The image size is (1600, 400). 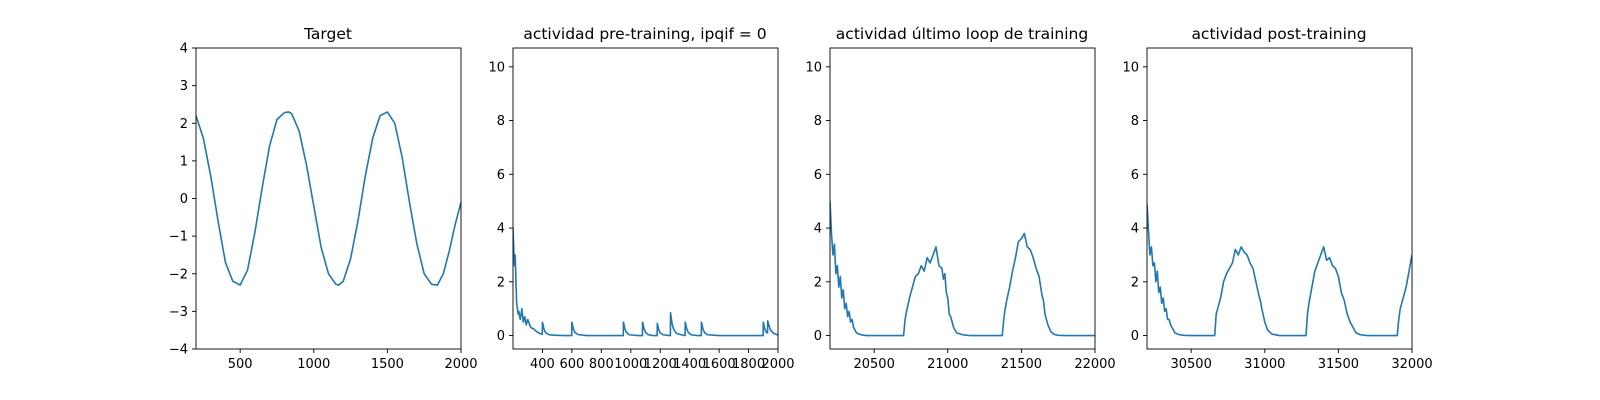 I want to click on x-tick-label: 500, so click(x=240, y=364).